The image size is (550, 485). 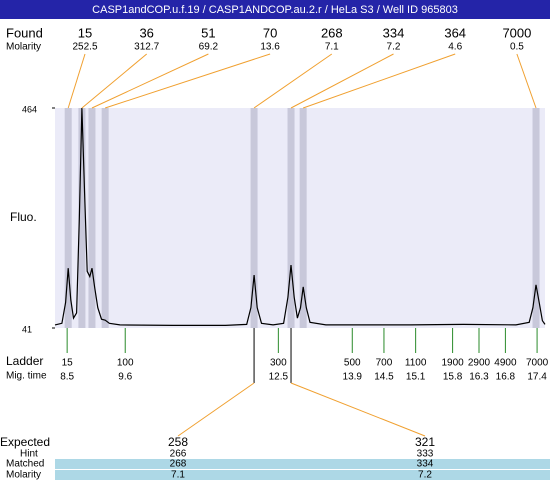 I want to click on expected-molarity-label: Molarity, so click(x=23, y=475).